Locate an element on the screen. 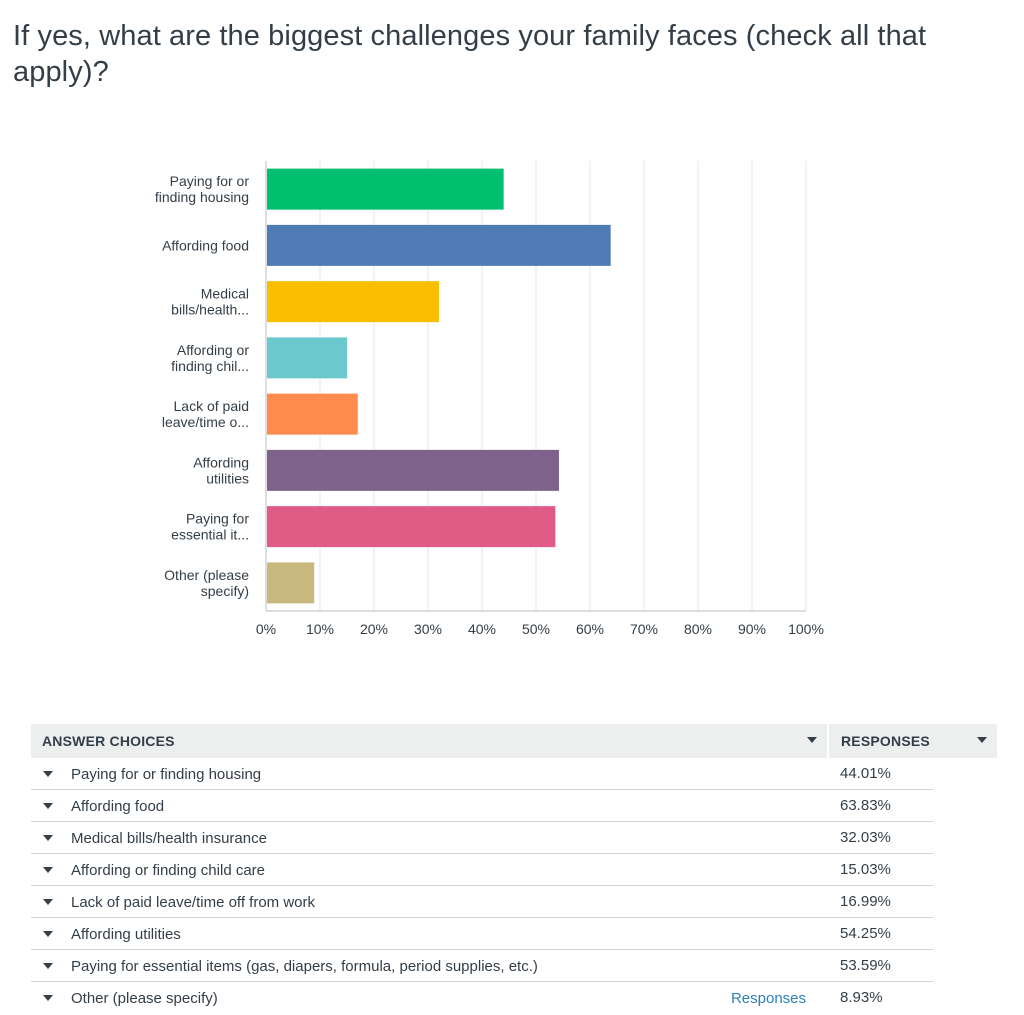 The image size is (1024, 1015). answer-choice-cell: Lack of paid leave/time off from work is located at coordinates (429, 901).